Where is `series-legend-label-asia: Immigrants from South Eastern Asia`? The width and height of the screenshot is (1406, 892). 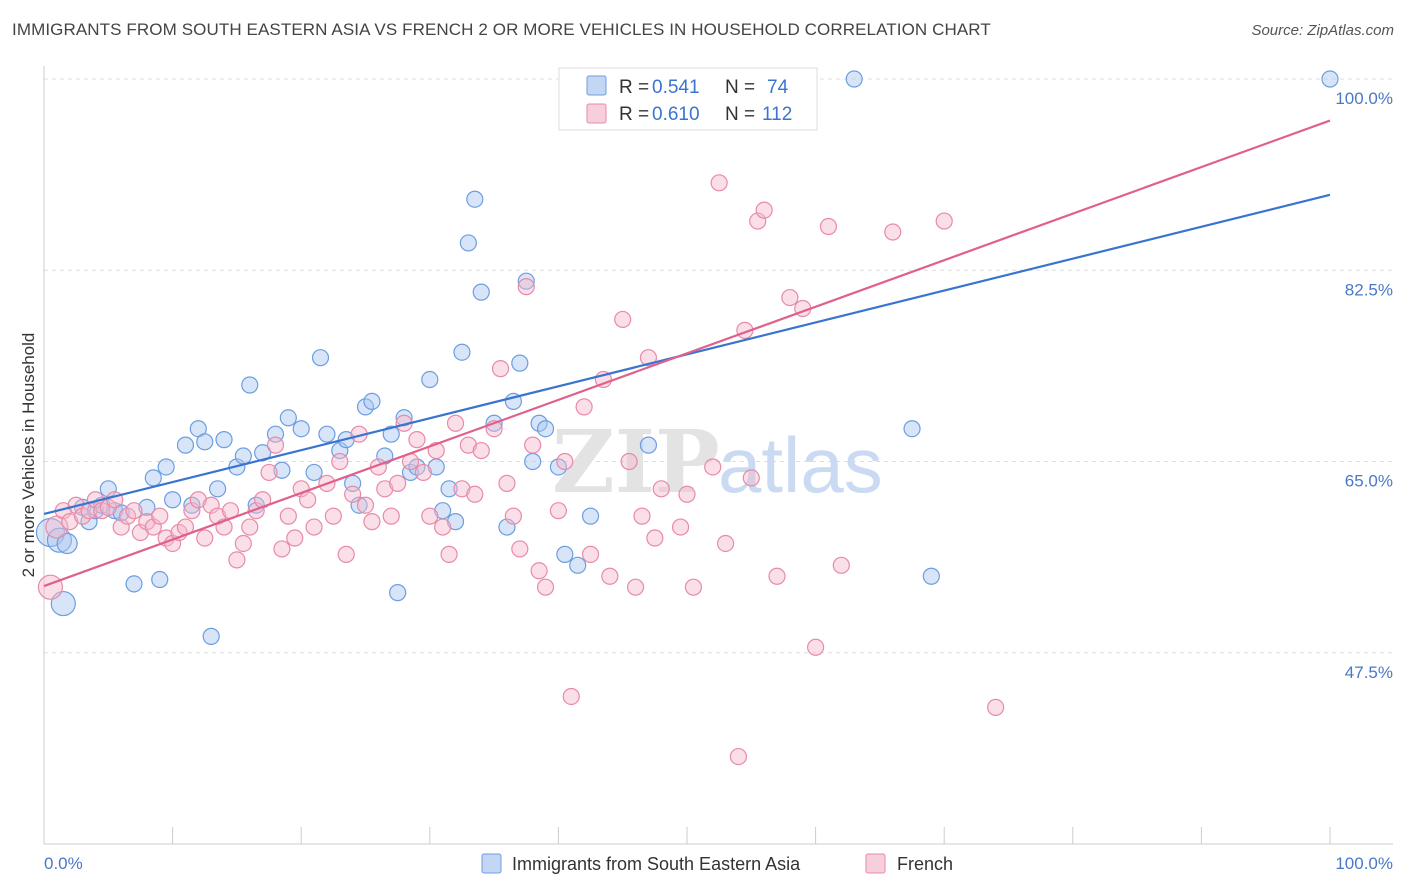
series-legend-label-asia: Immigrants from South Eastern Asia is located at coordinates (656, 864).